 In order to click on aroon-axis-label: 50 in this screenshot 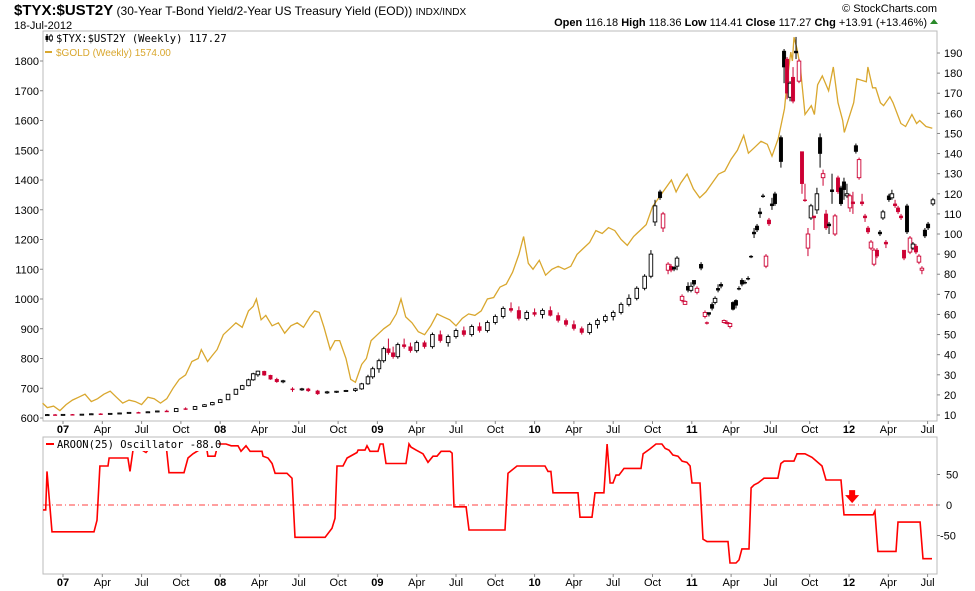, I will do `click(952, 476)`.